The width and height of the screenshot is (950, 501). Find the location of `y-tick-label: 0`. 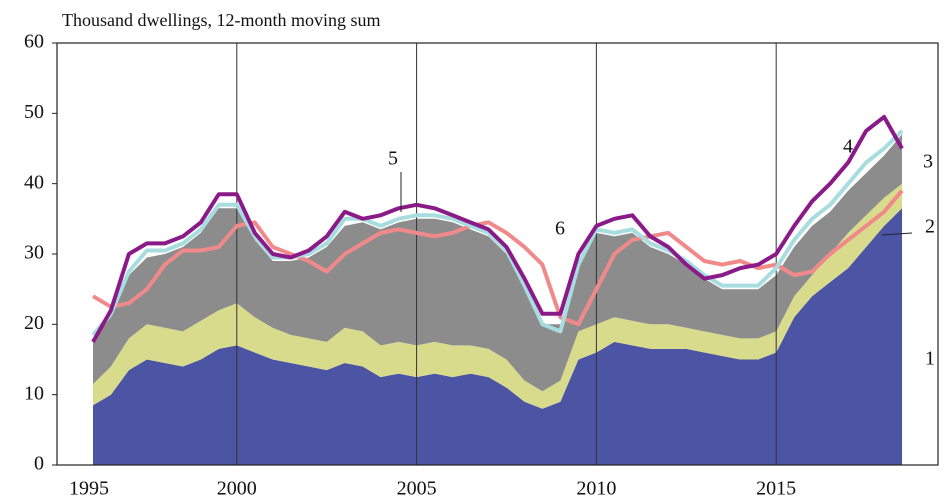

y-tick-label: 0 is located at coordinates (39, 464).